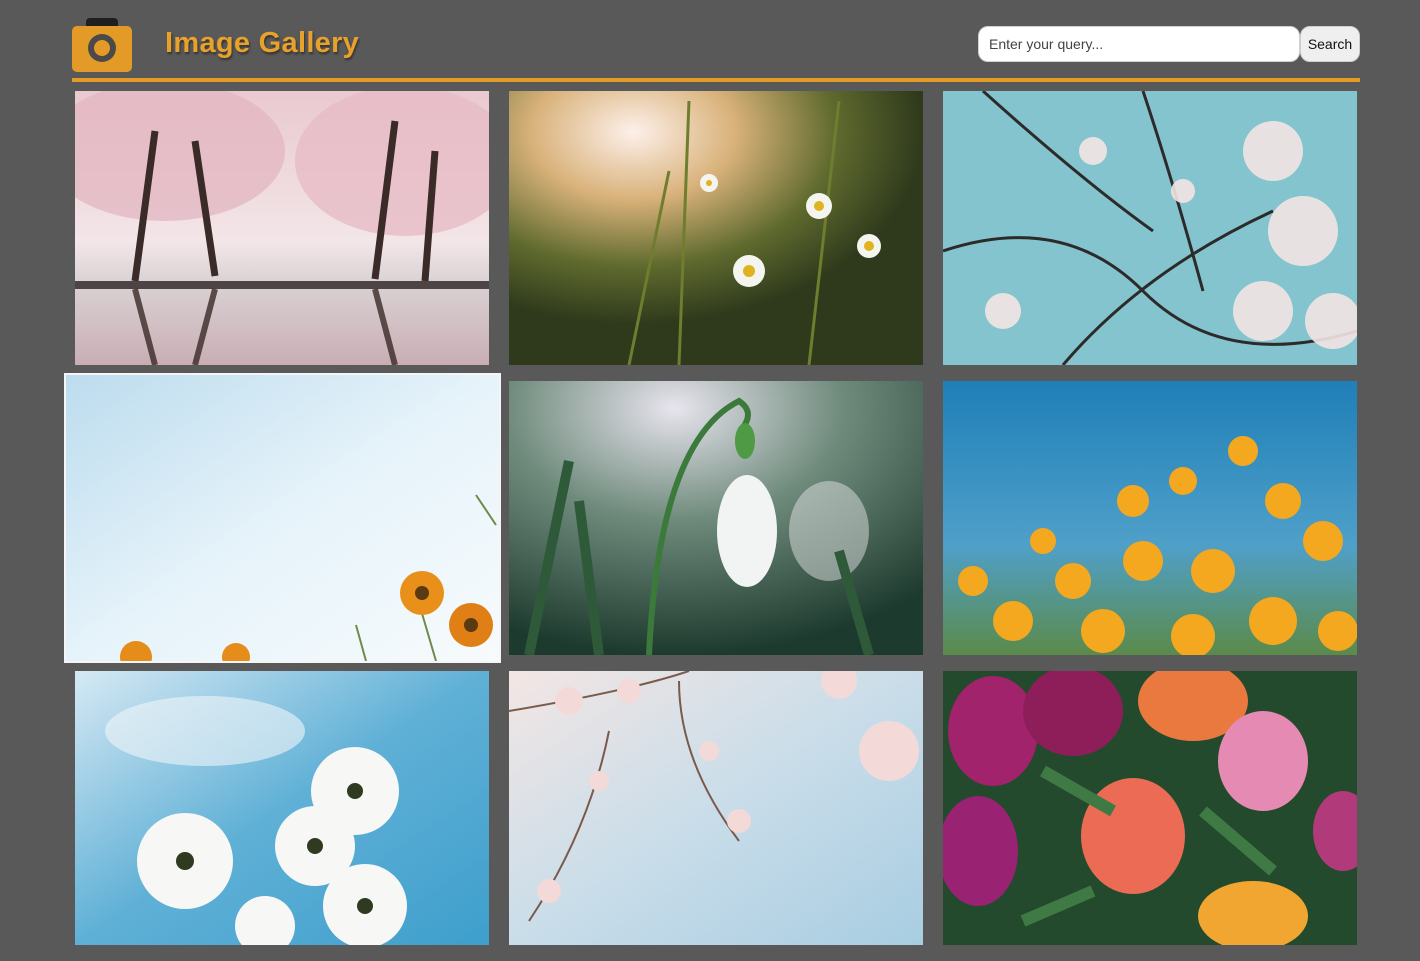  I want to click on header-divider, so click(716, 80).